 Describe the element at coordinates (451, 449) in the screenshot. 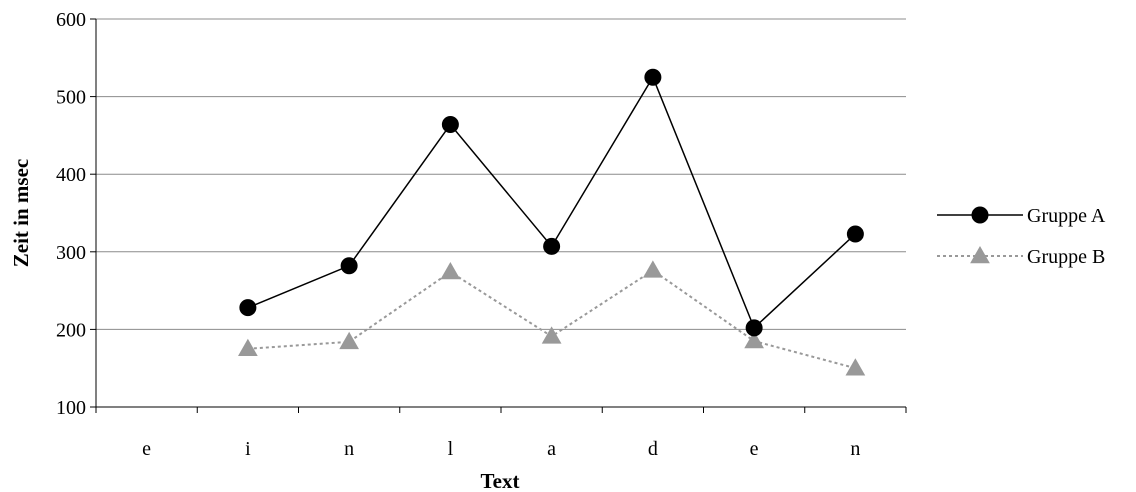

I see `x-tick-label: l` at that location.